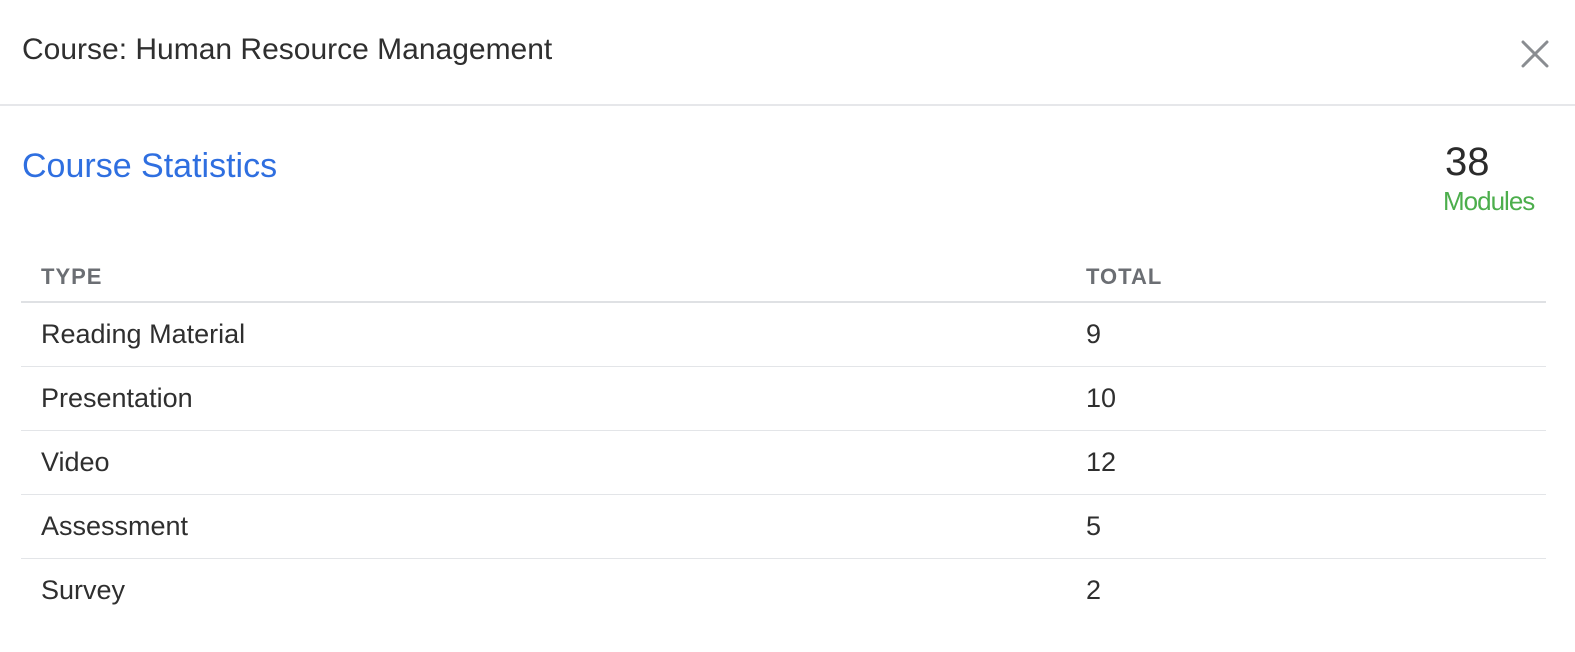 This screenshot has height=652, width=1575. I want to click on row-type: Reading Material, so click(543, 334).